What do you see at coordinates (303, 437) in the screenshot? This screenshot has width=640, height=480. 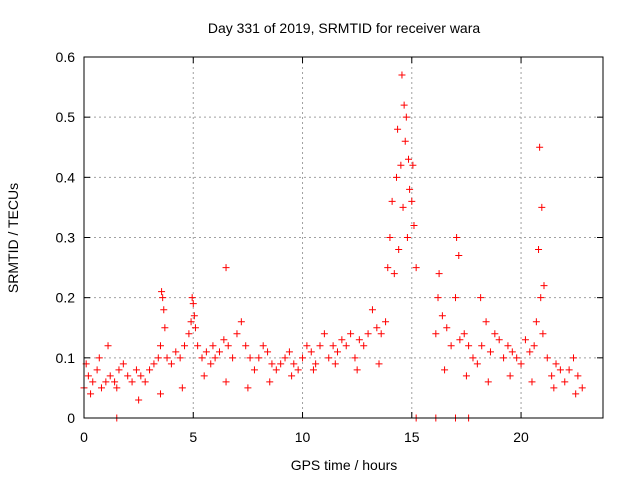 I see `x-tick-label: 10` at bounding box center [303, 437].